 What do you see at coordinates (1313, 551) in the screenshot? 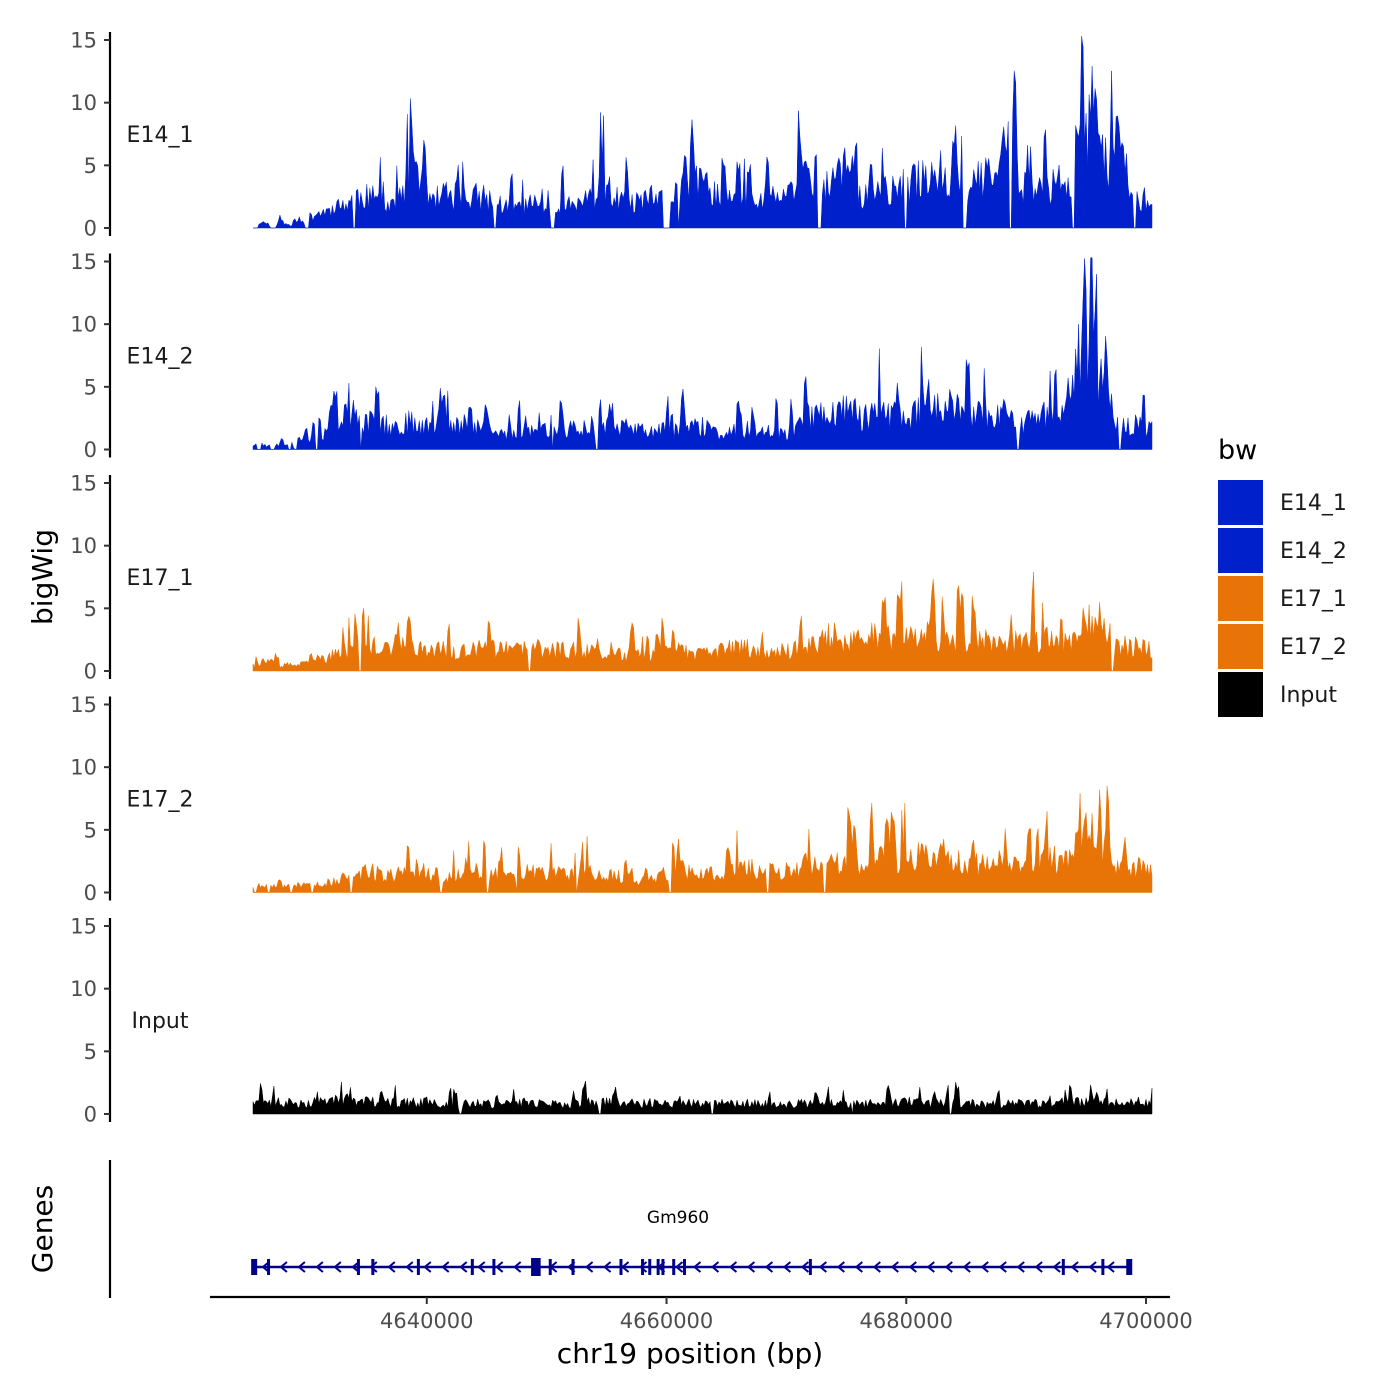
I see `legend-label: E14_2` at bounding box center [1313, 551].